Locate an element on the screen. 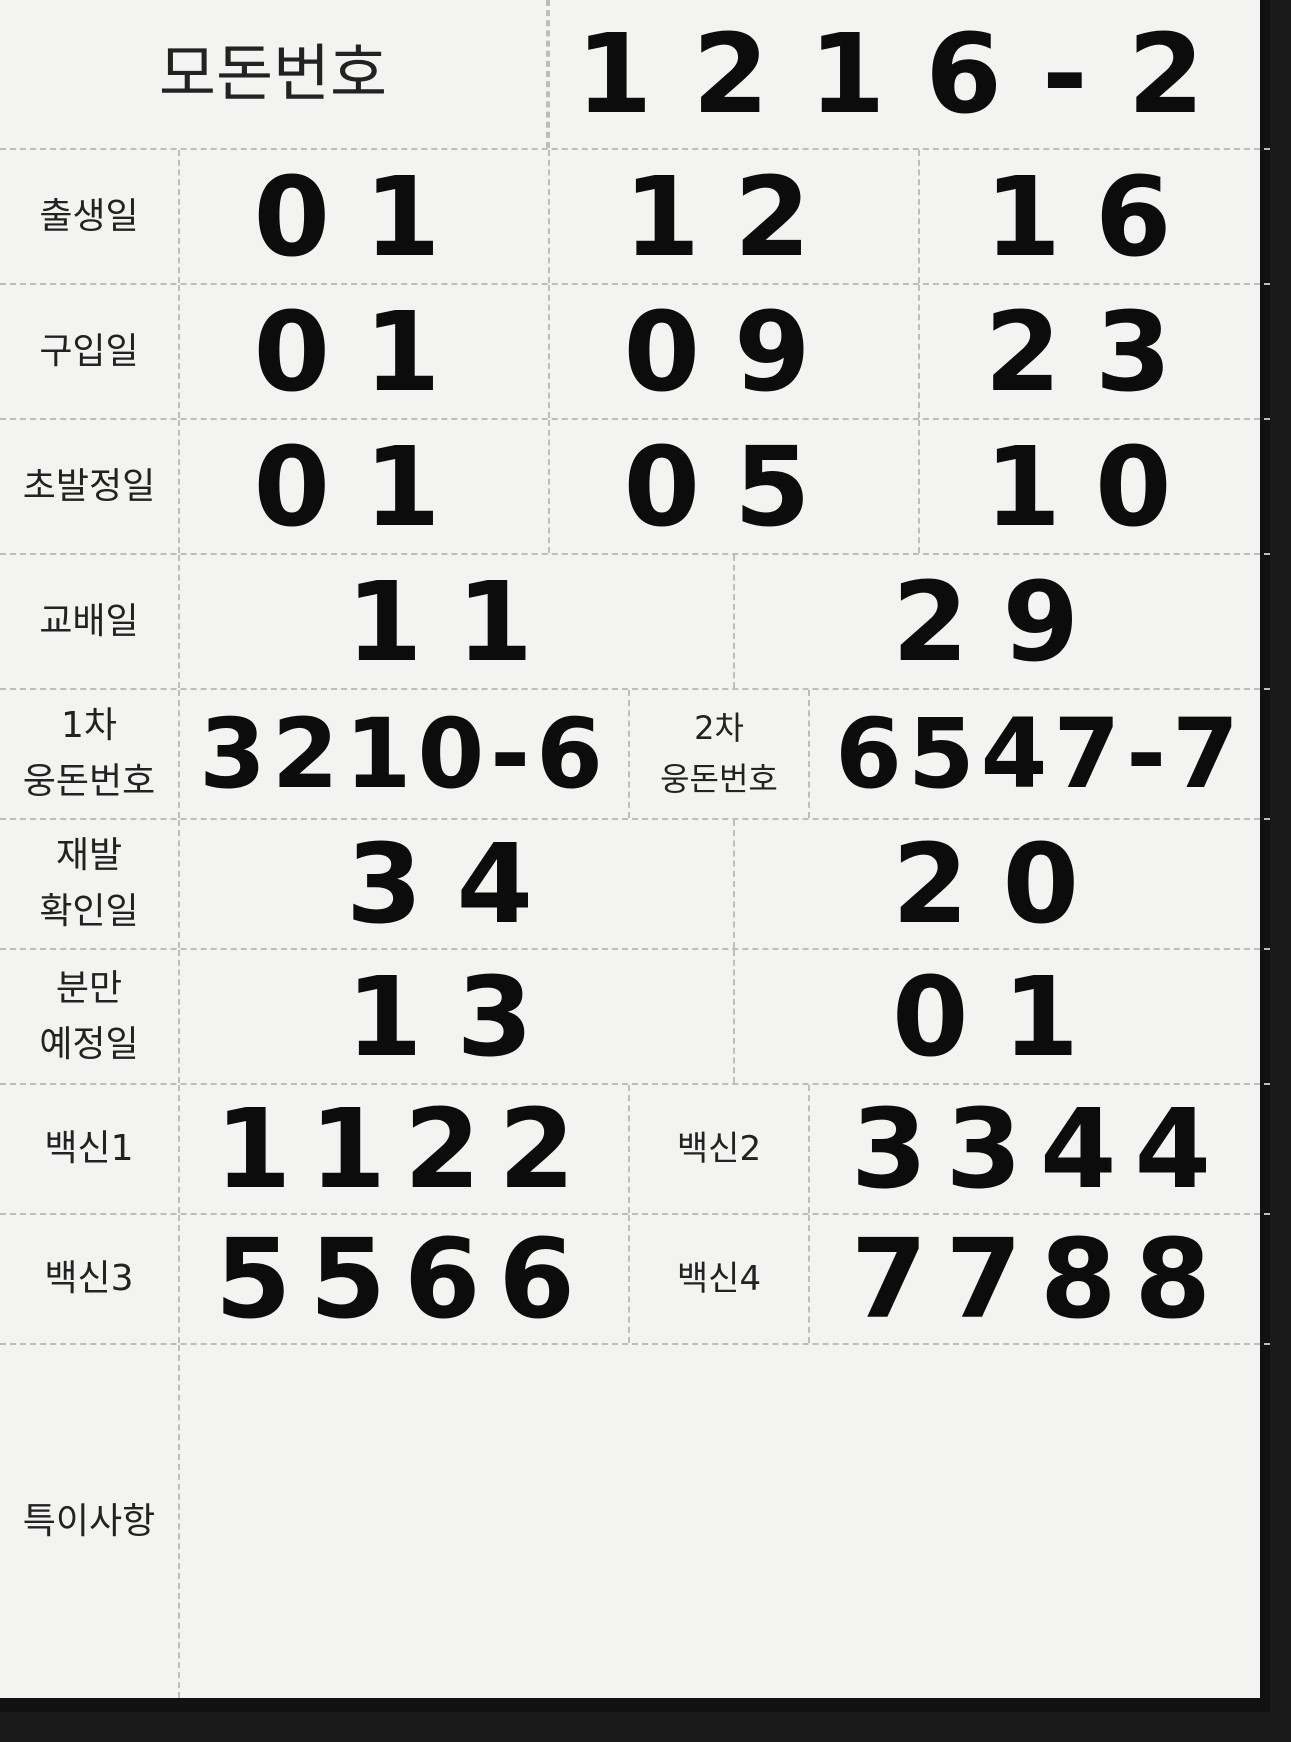  second-boar-label: 2차 웅돈번호 is located at coordinates (719, 753).